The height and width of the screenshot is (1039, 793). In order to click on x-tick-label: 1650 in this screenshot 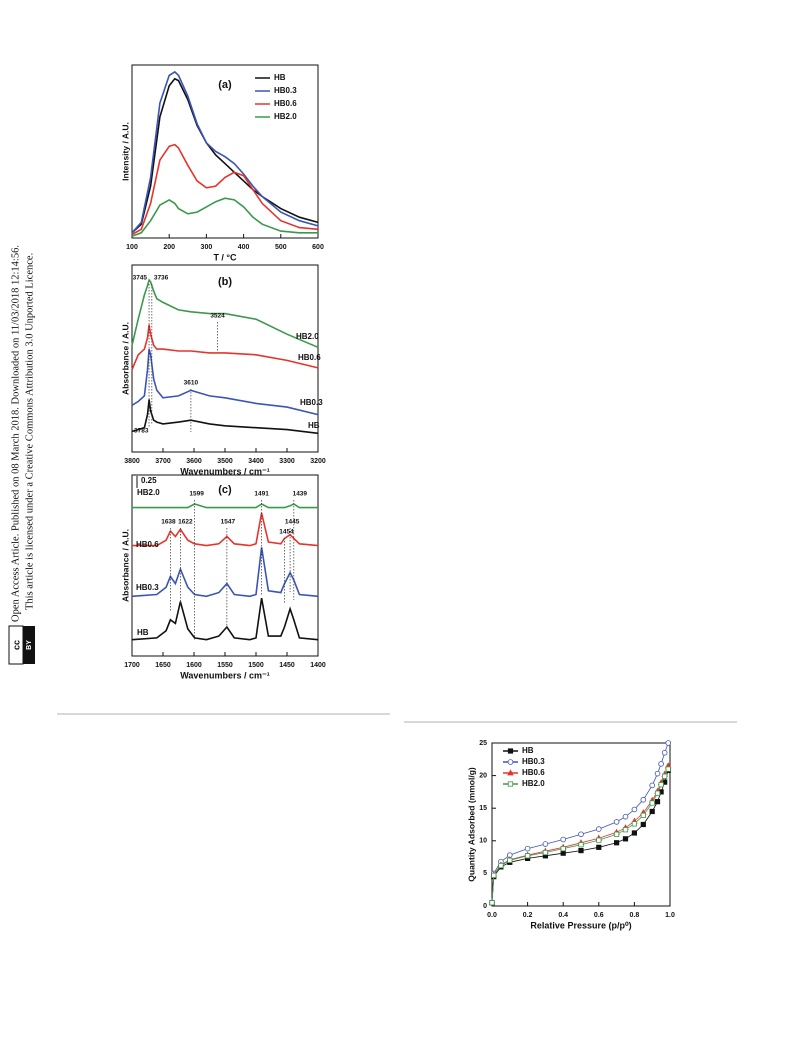, I will do `click(163, 665)`.